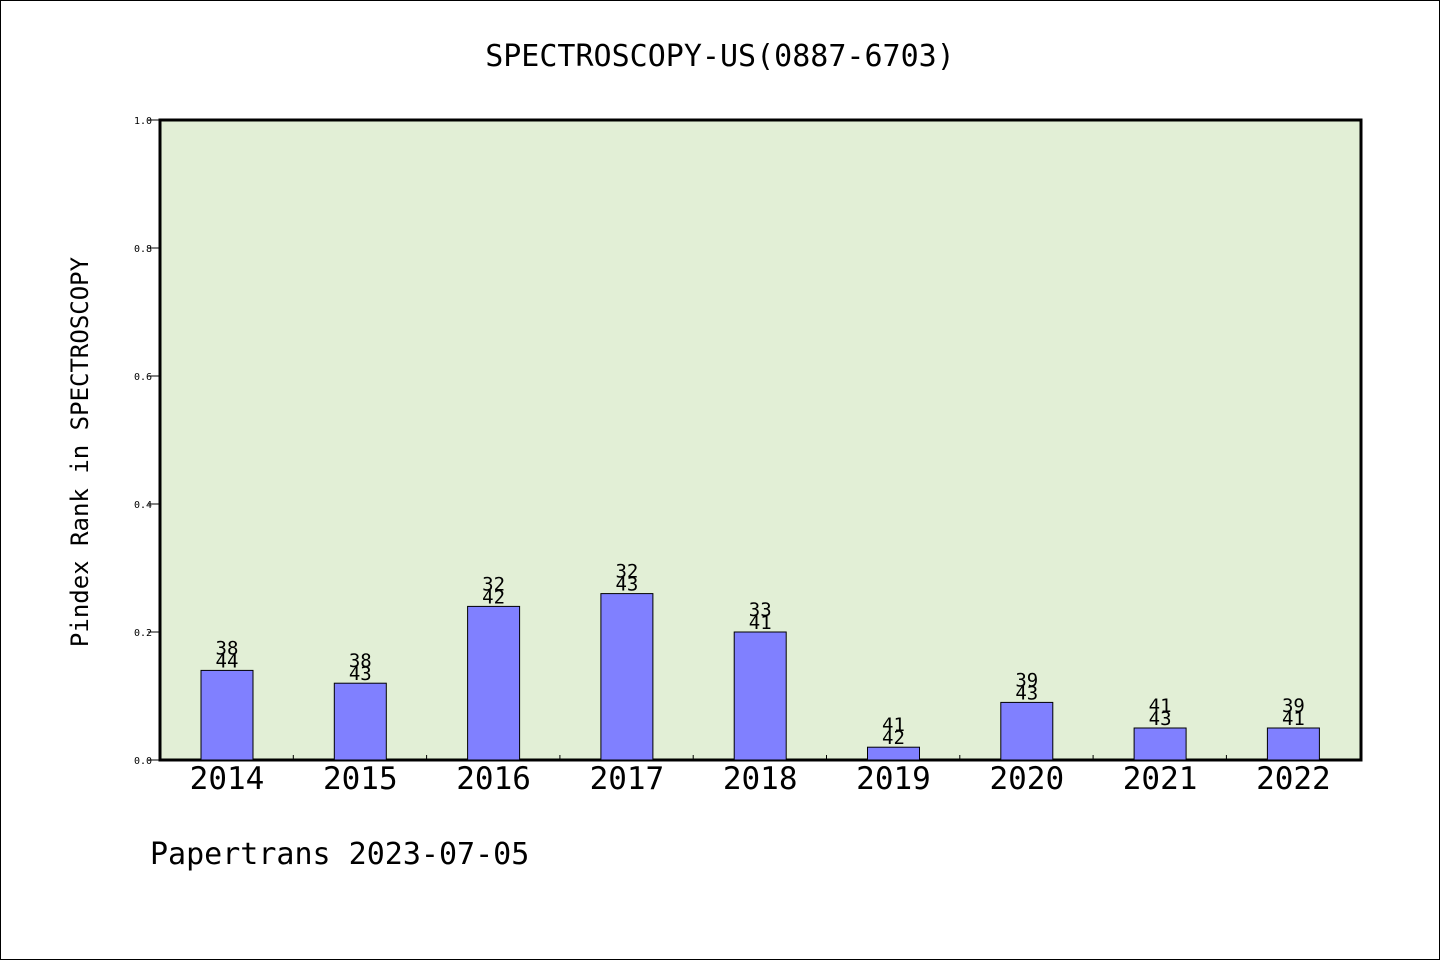 The height and width of the screenshot is (960, 1440). I want to click on y-tick-label: 0.2, so click(143, 633).